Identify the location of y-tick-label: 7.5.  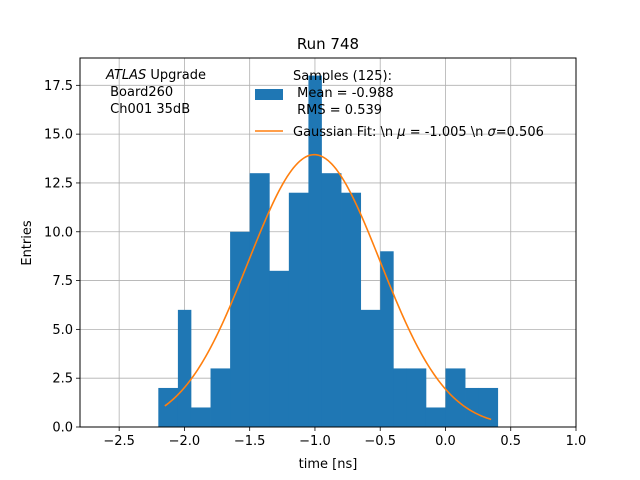
(62, 281).